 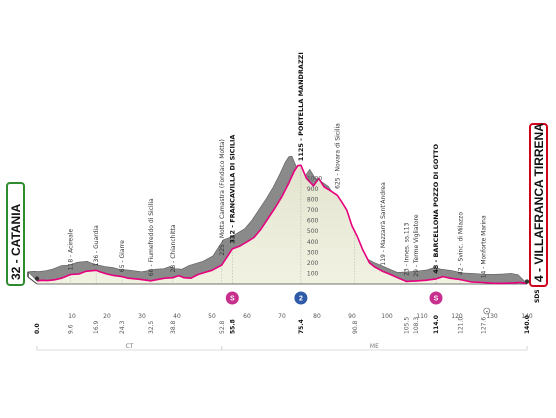 I want to click on km-tick-label: 70, so click(x=282, y=316).